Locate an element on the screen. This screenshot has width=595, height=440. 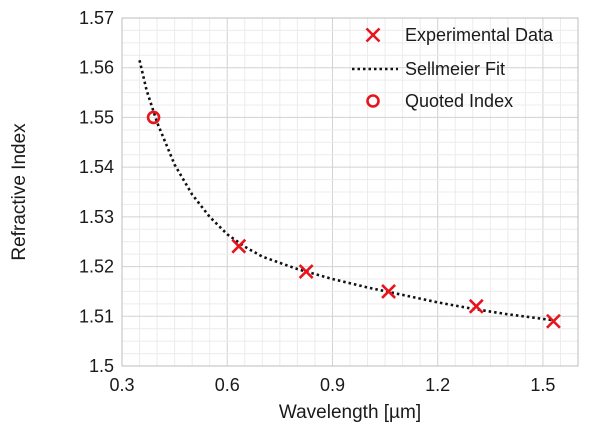
x-tick-label: 1.5 is located at coordinates (542, 385).